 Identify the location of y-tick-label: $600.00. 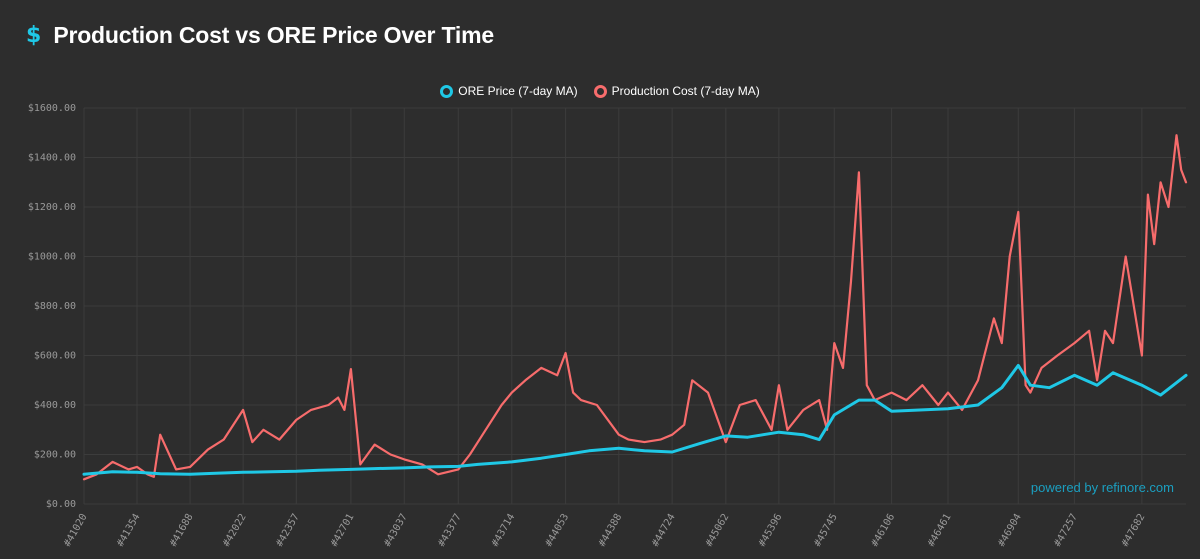
(55, 356).